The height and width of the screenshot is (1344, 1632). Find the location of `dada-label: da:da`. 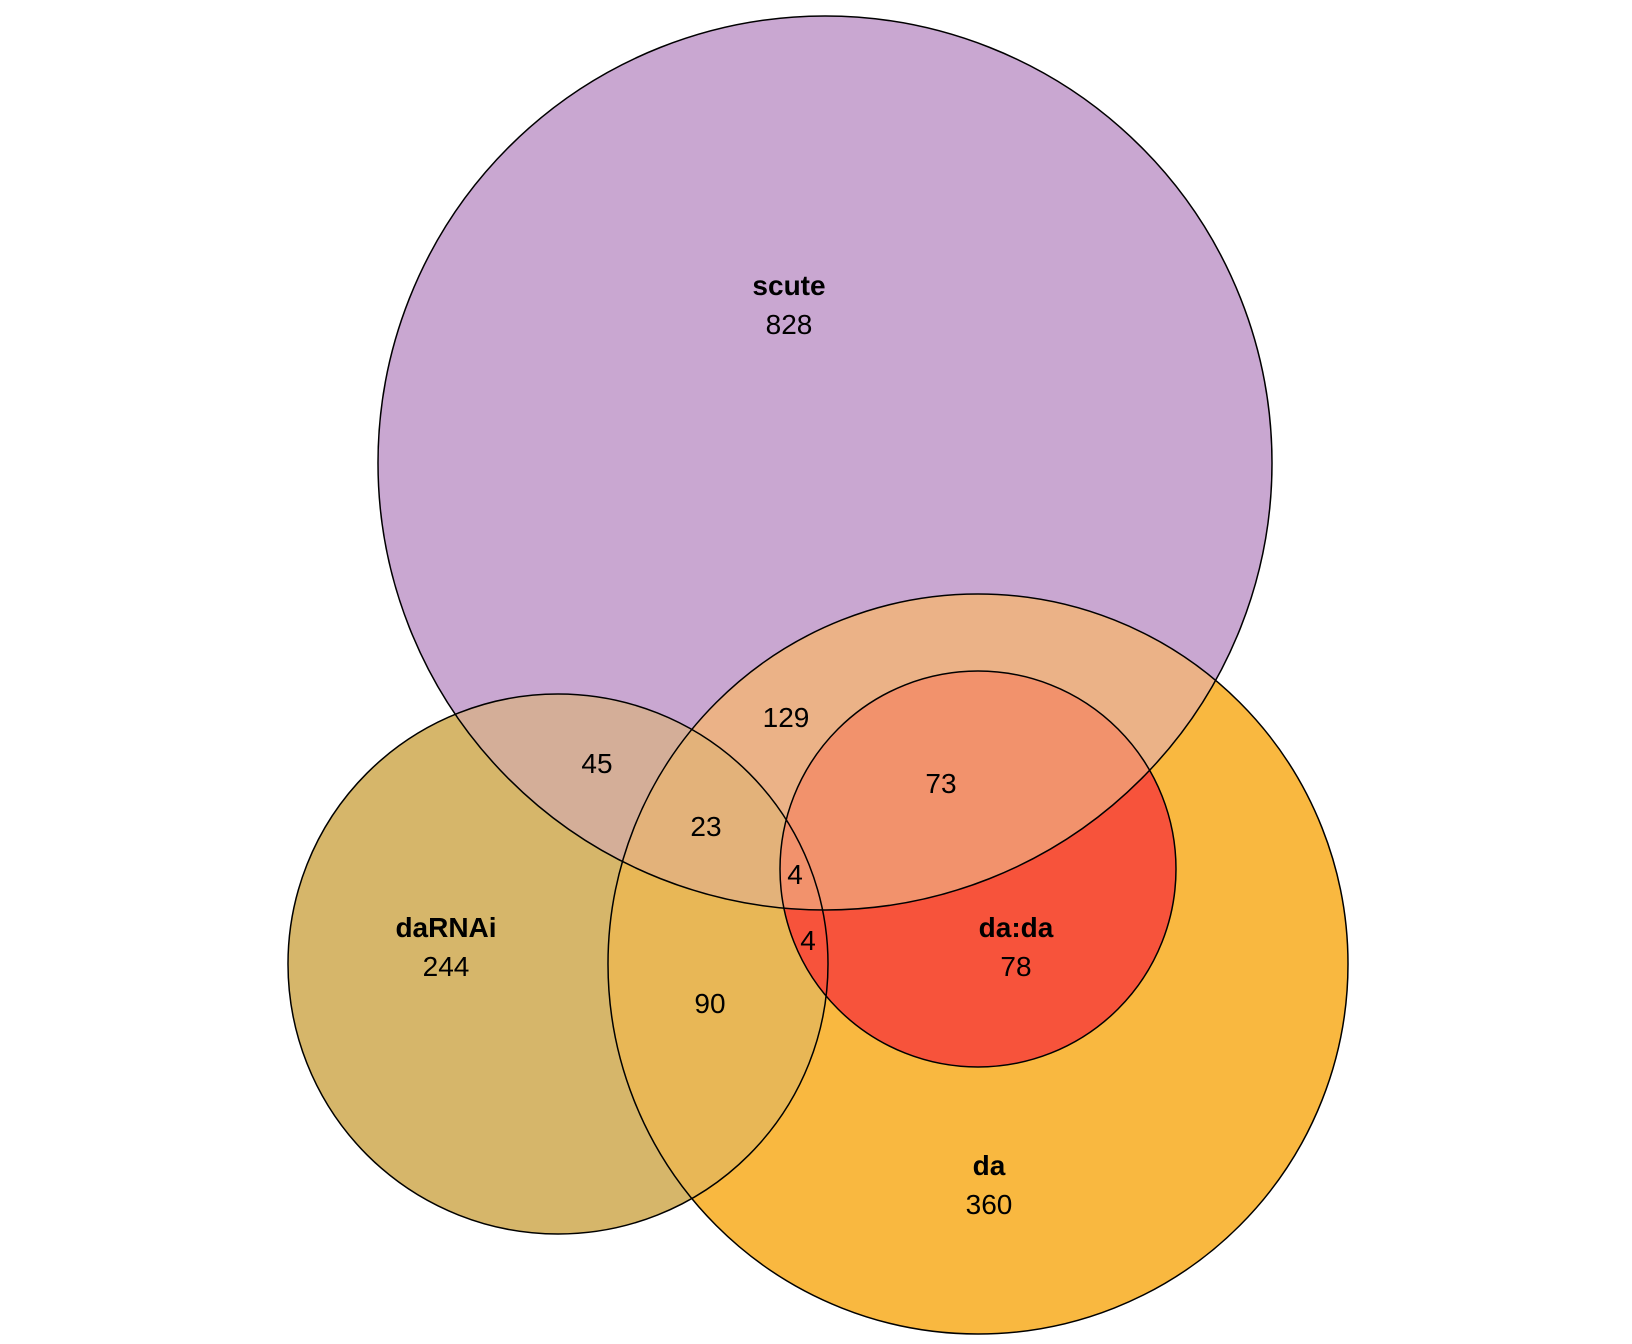

dada-label: da:da is located at coordinates (1016, 927).